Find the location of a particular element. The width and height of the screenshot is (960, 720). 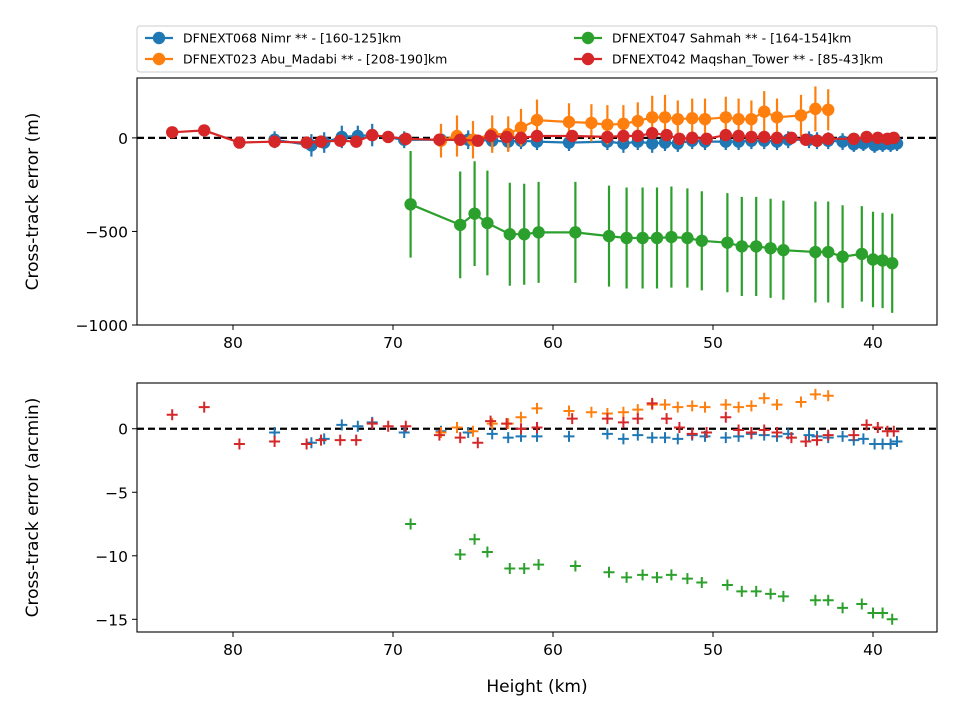

y-tick-label: −5 is located at coordinates (116, 493).